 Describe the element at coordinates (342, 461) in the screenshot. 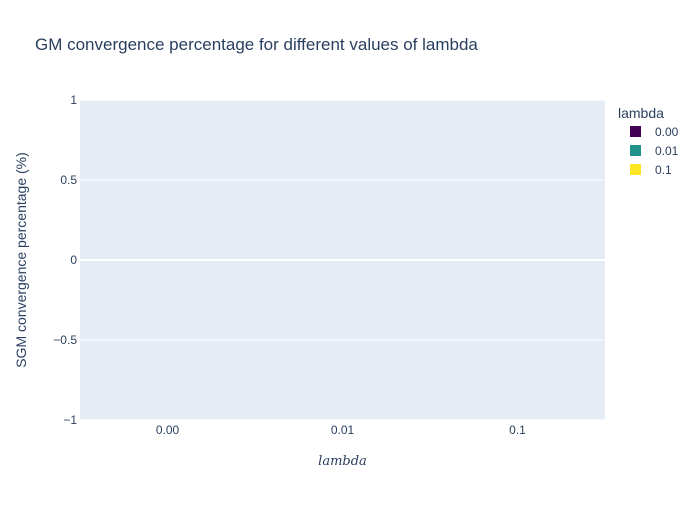

I see `x-axis-title: lambda` at that location.